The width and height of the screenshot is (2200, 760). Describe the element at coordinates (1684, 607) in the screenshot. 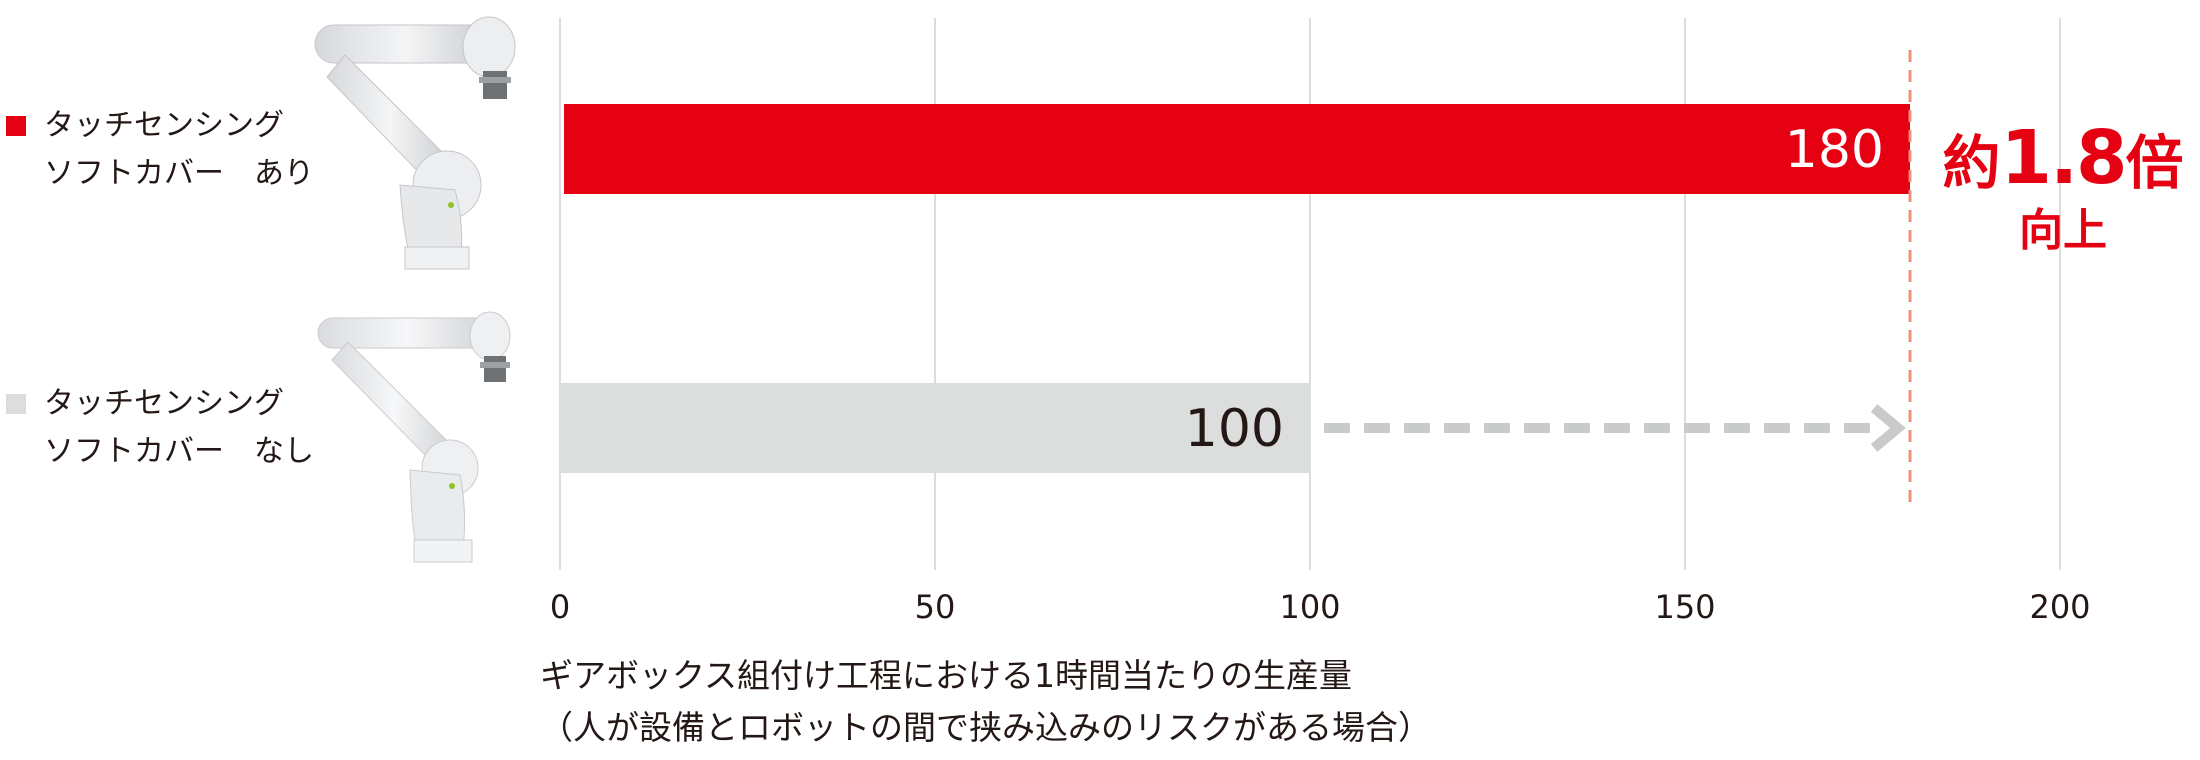

I see `x-tick-label: 150` at that location.